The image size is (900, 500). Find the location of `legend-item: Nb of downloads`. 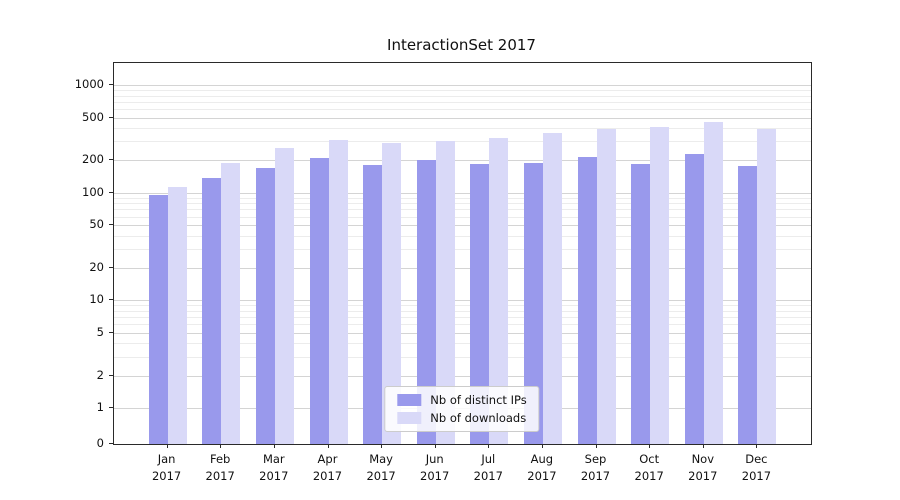

legend-item: Nb of downloads is located at coordinates (461, 418).